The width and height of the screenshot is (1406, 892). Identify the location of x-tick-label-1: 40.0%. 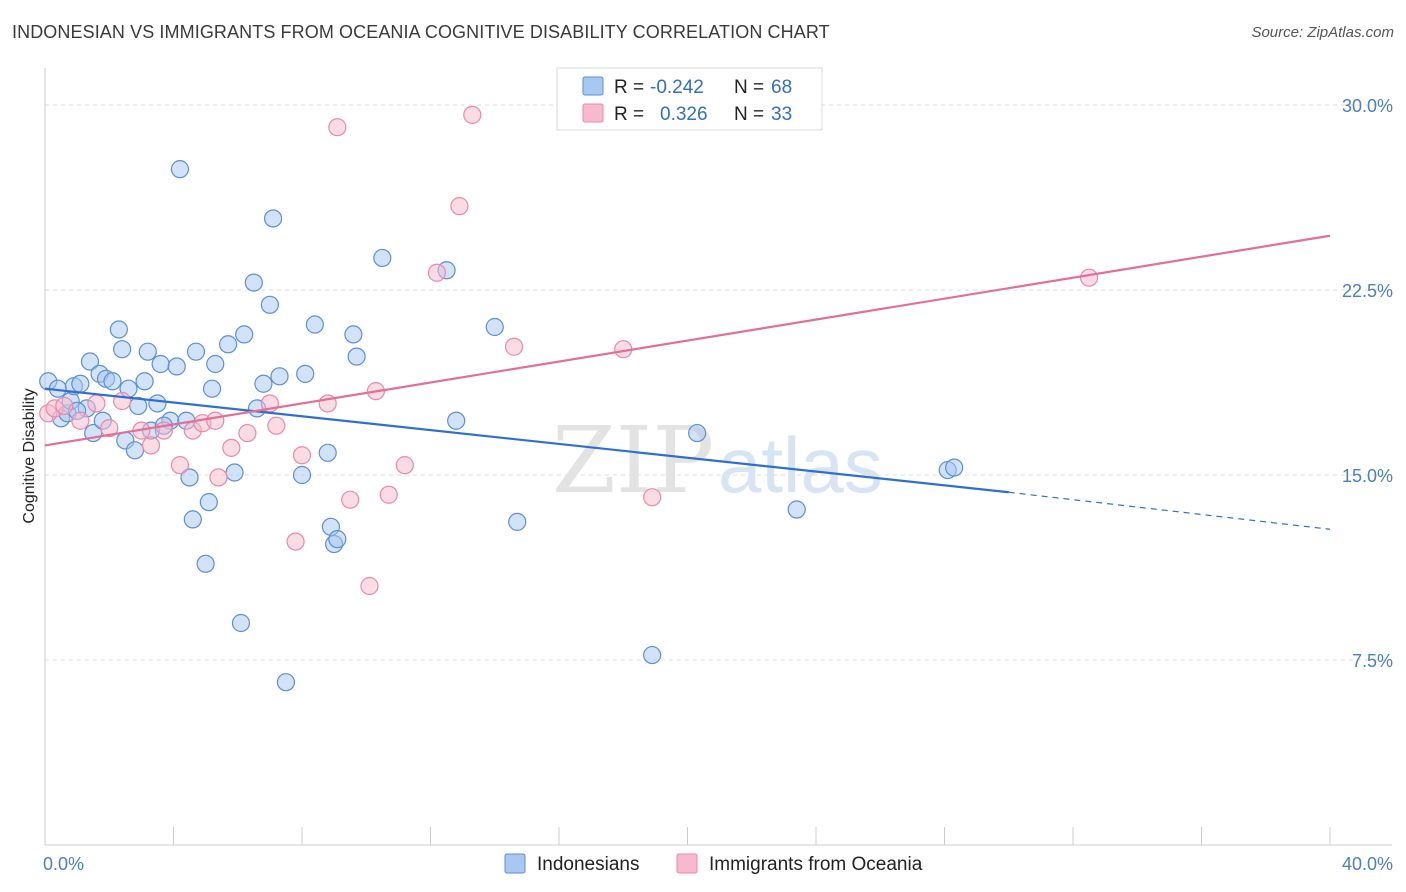
(1367, 864).